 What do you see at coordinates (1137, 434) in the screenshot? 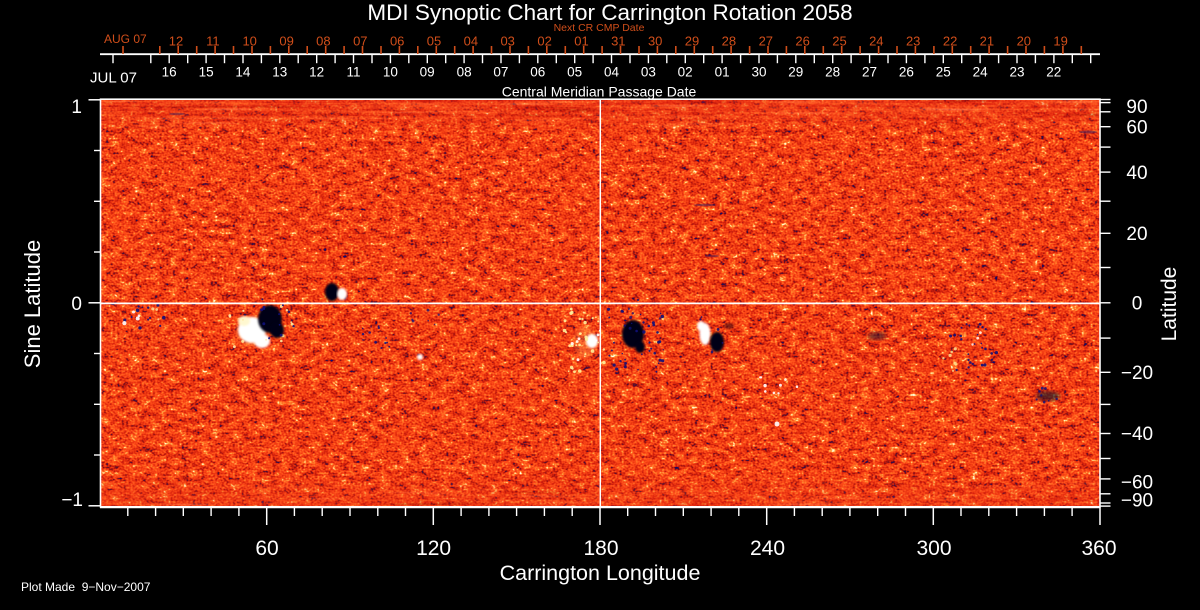
I see `svg-text: −40` at bounding box center [1137, 434].